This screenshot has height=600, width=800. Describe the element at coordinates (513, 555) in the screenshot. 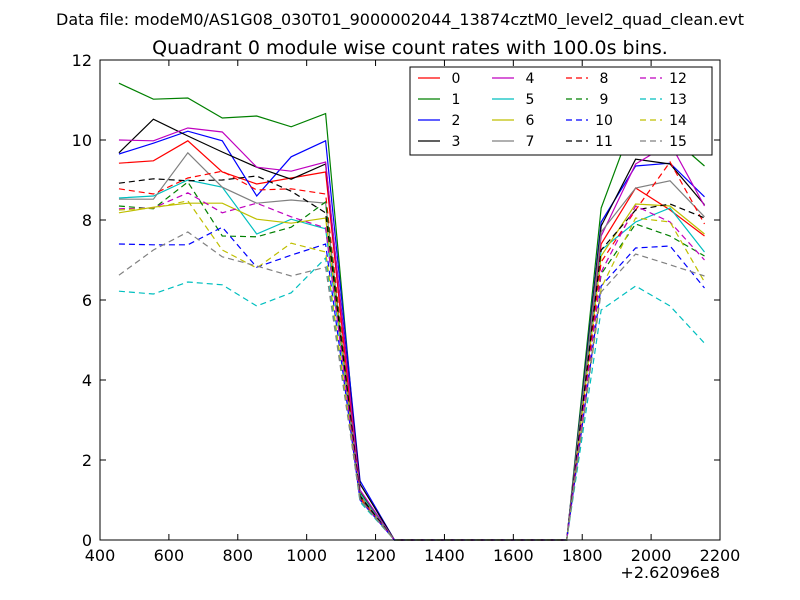

I see `x-tick-label: 1600` at that location.